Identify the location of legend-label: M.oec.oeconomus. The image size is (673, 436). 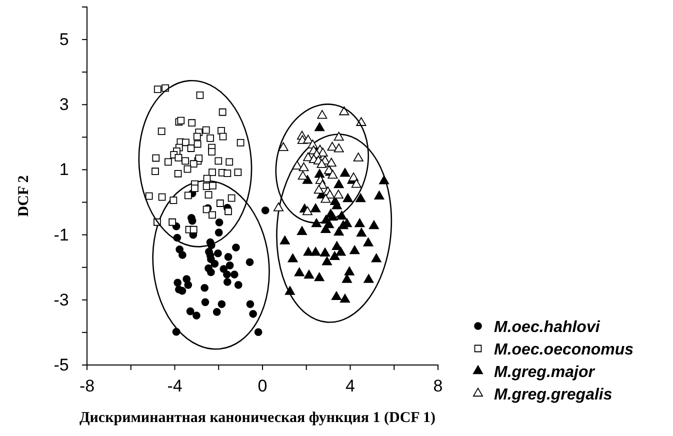
(564, 350).